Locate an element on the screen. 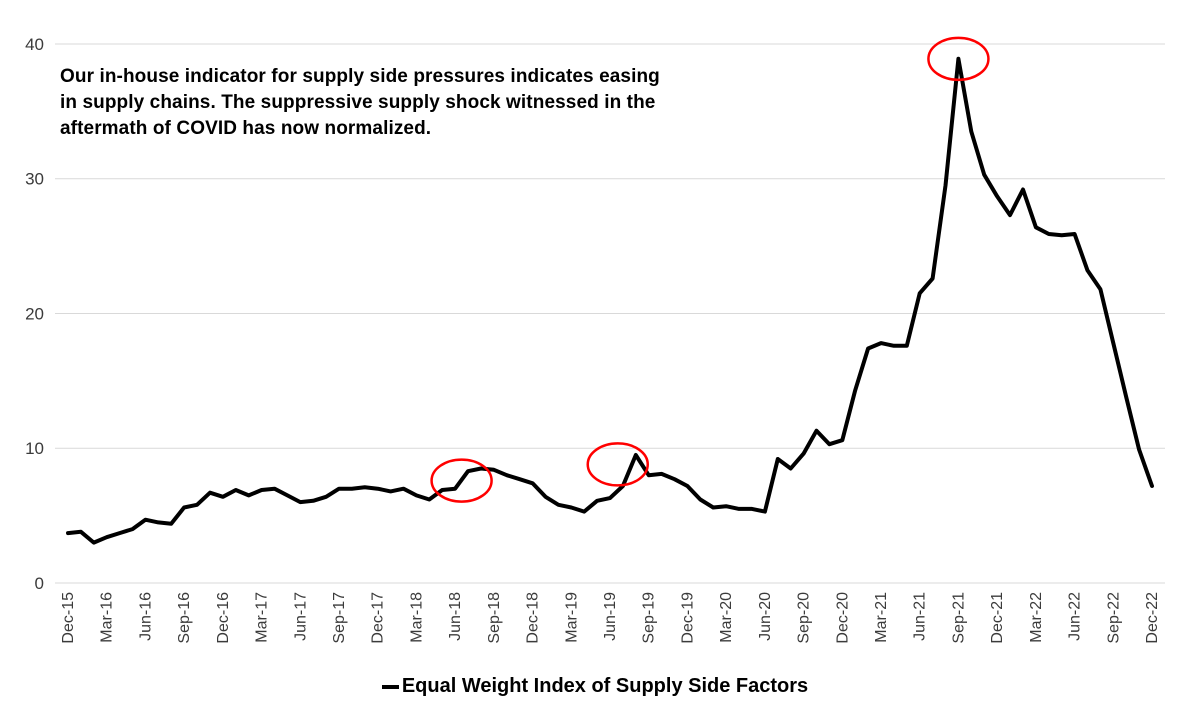  y-tick-label: 0 is located at coordinates (39, 583).